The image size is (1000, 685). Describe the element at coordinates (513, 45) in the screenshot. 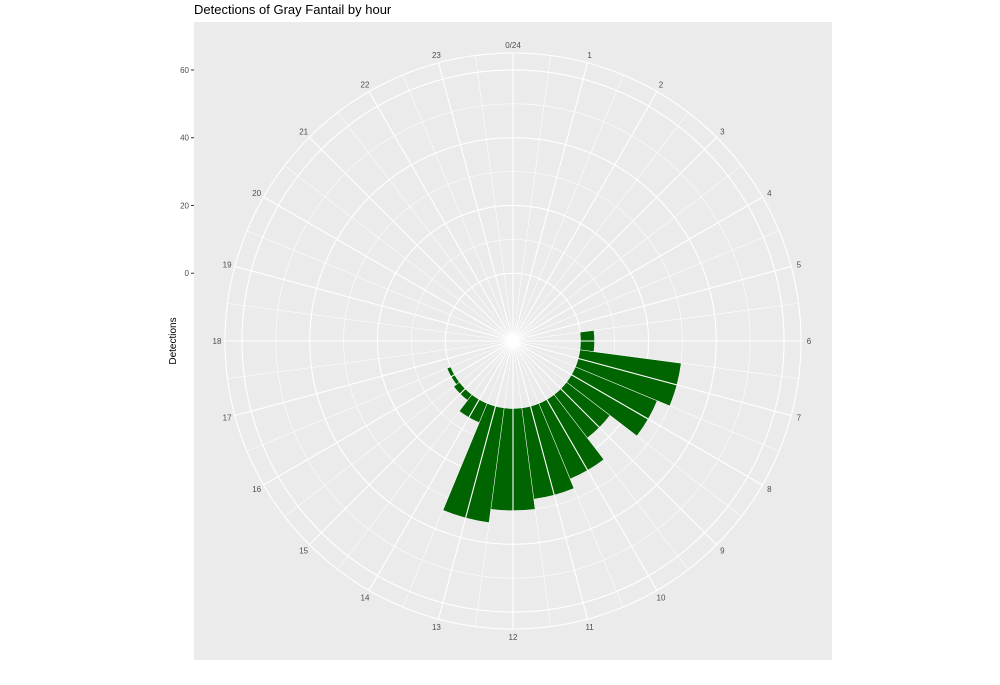

I see `hour-label-0: 0/24` at that location.